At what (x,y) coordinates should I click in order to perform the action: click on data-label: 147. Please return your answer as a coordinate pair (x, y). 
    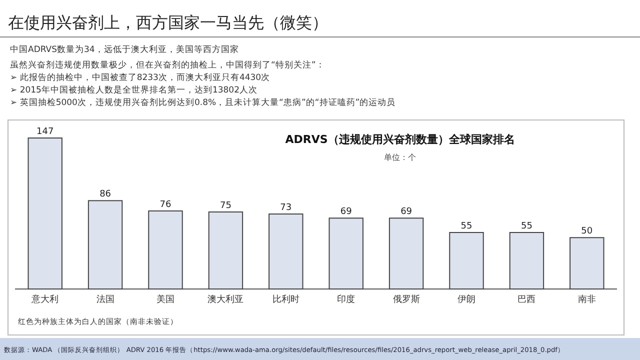
    Looking at the image, I should click on (45, 132).